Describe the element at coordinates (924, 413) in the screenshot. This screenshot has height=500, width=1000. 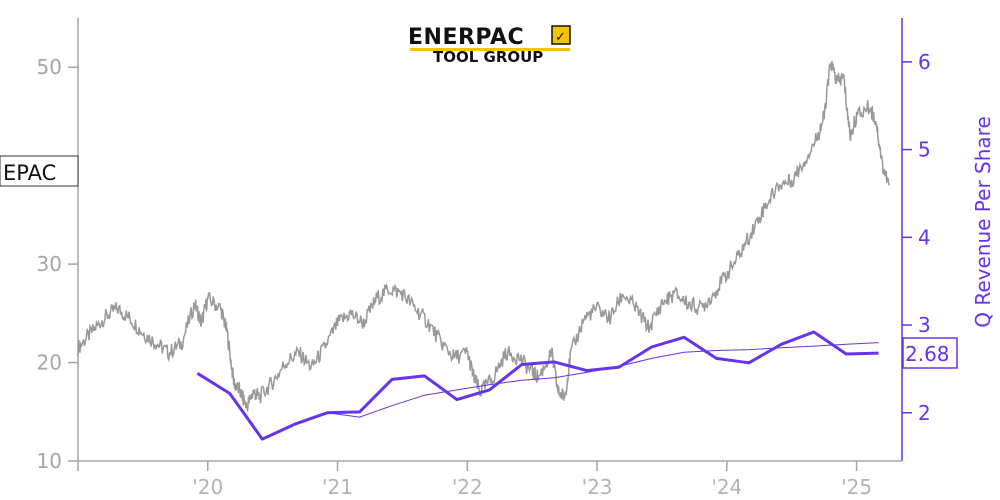
I see `right-tick-label: 2` at that location.